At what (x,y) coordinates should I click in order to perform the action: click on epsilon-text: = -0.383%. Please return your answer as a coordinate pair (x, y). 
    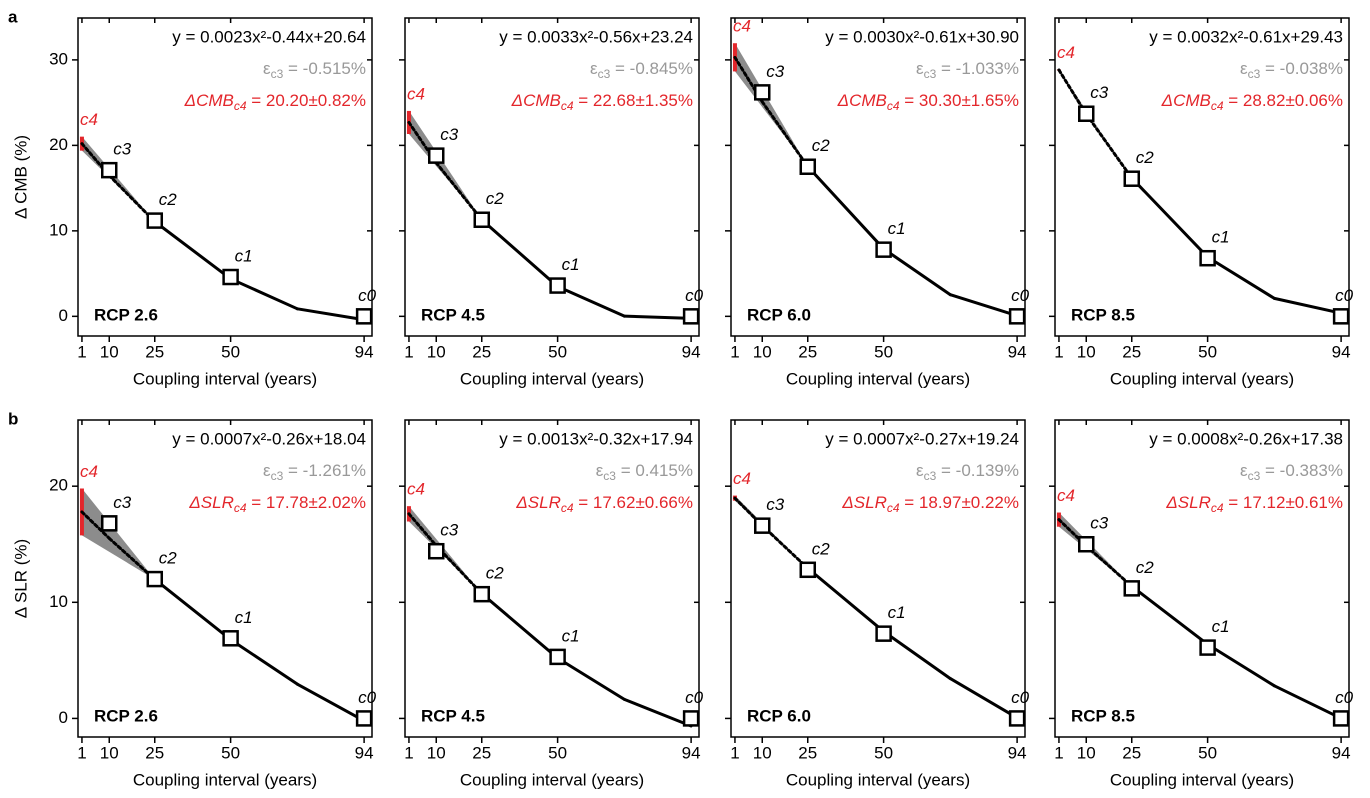
    Looking at the image, I should click on (1301, 470).